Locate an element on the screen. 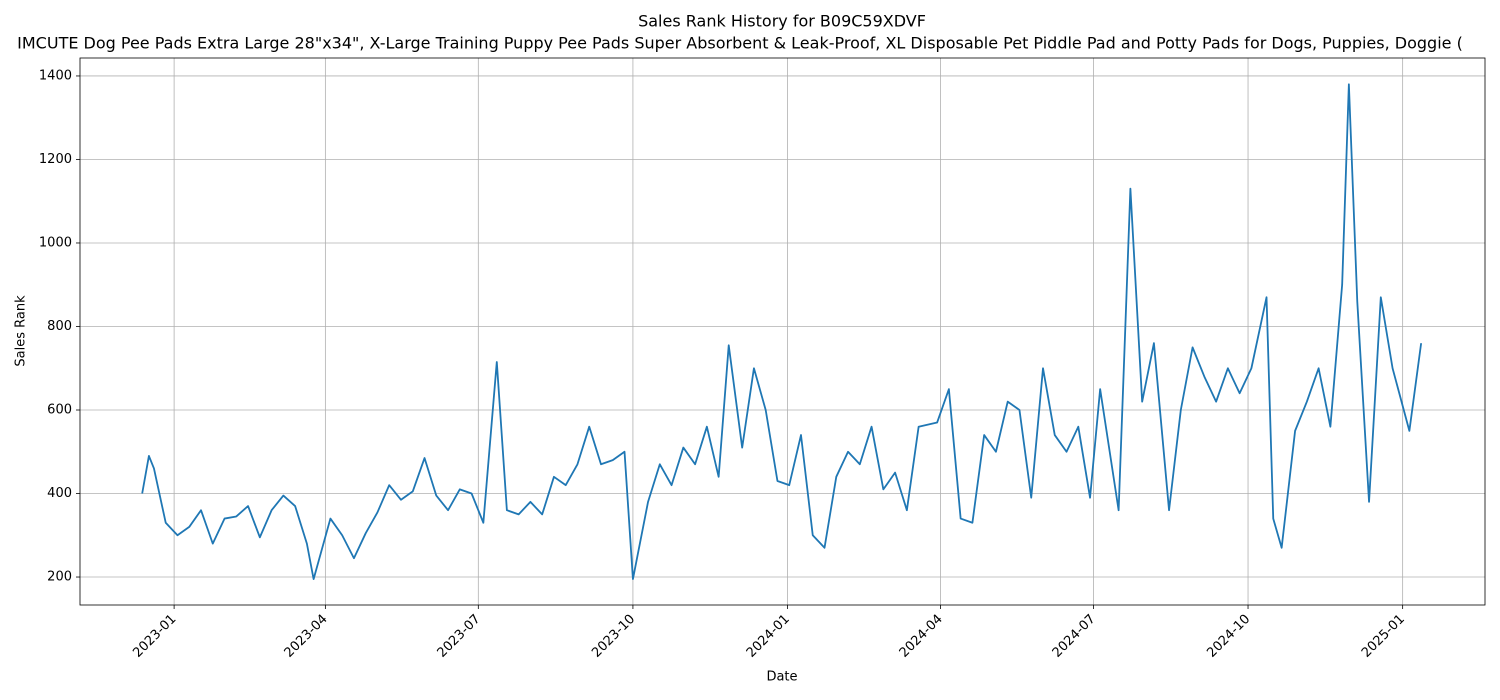  x-tick-label: 2024-10 is located at coordinates (1228, 636).